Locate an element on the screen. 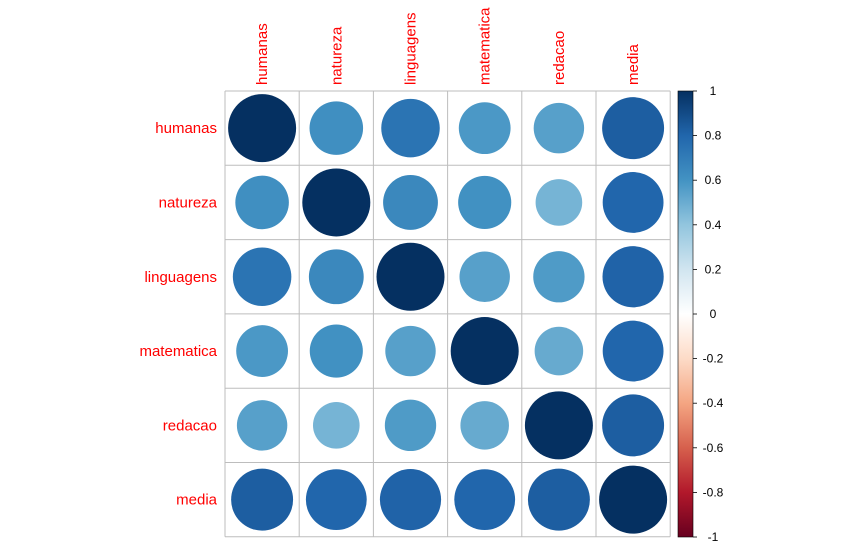 The height and width of the screenshot is (548, 865). corr-circle-natureza-humanas is located at coordinates (262, 202).